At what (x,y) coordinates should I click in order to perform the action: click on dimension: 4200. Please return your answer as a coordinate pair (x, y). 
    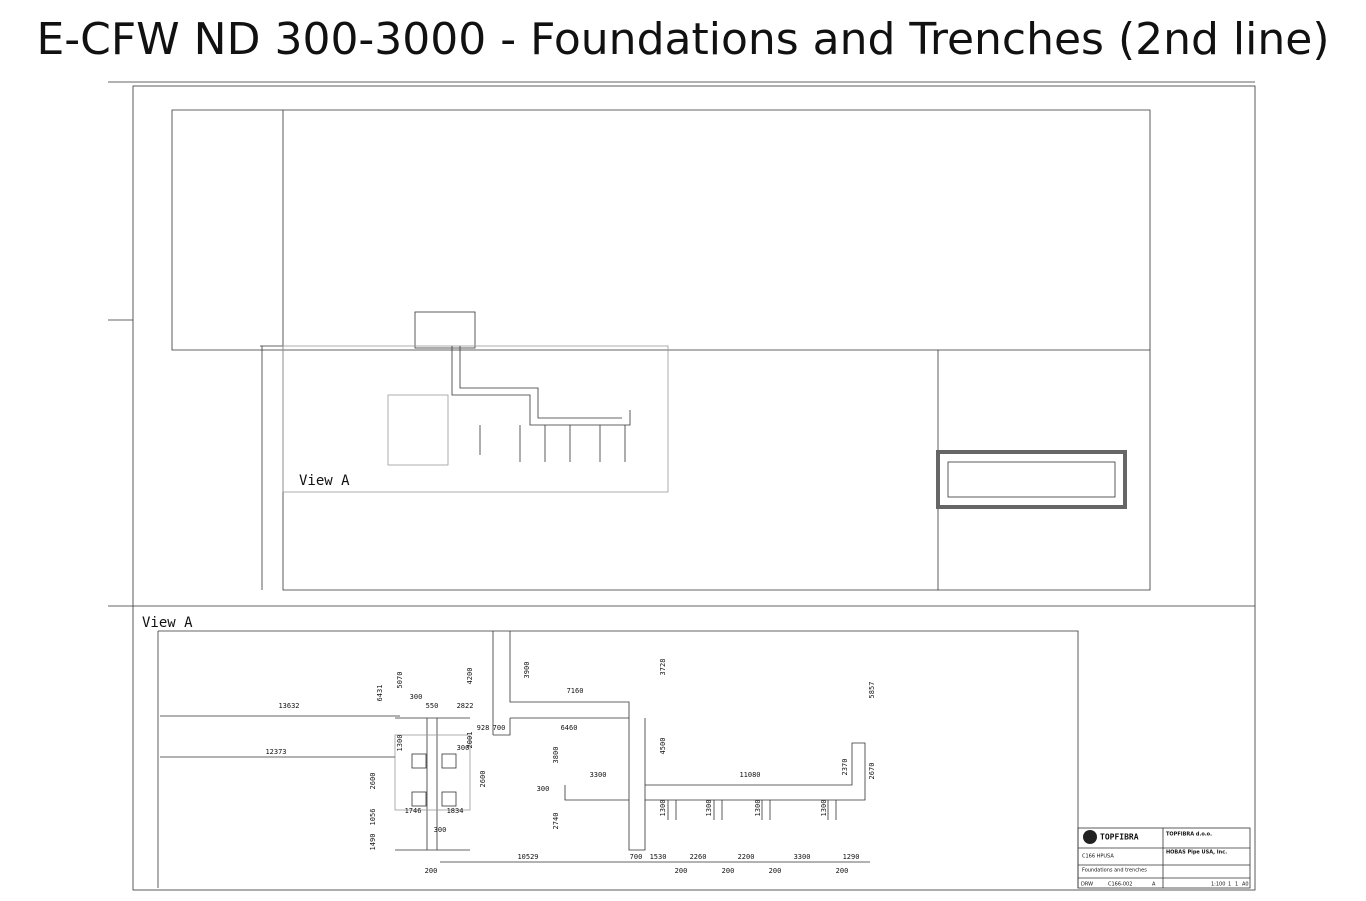
    Looking at the image, I should click on (470, 676).